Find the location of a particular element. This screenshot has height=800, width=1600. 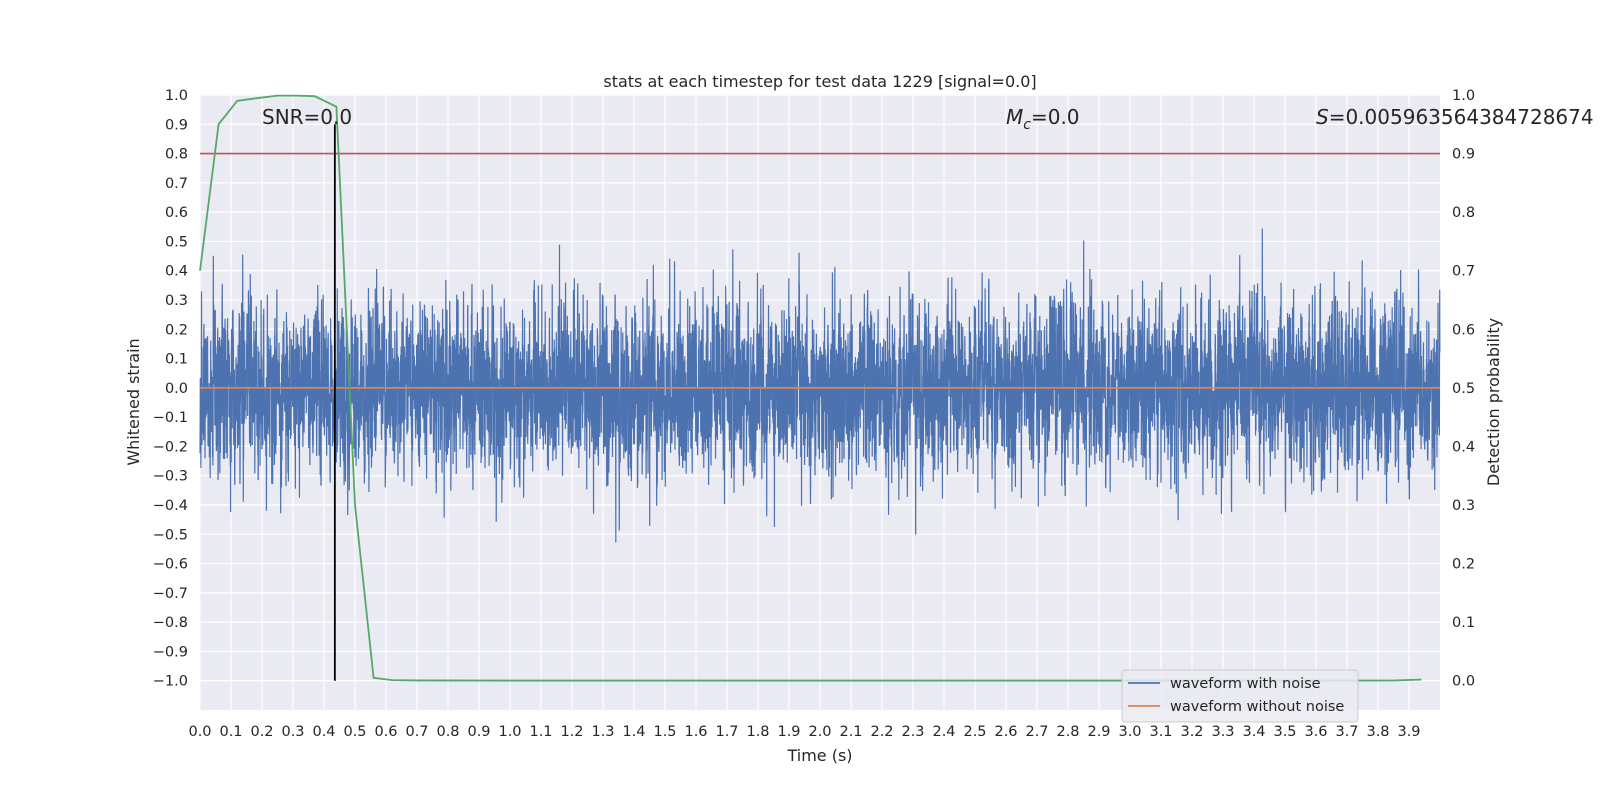

x-tick-label: 0.7 is located at coordinates (416, 732).